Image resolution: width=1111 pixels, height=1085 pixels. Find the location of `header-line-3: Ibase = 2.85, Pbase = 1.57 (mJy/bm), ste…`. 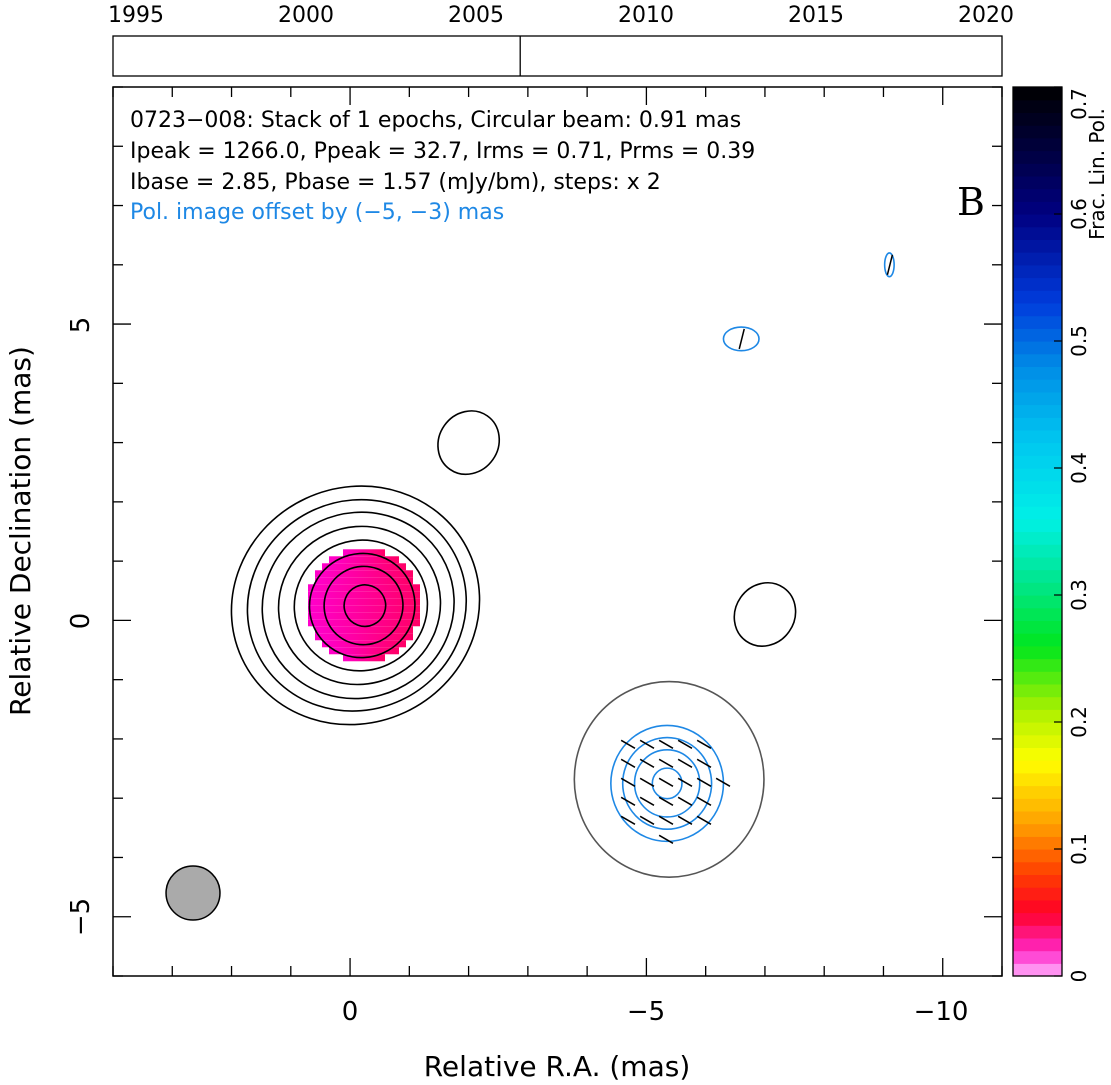

header-line-3: Ibase = 2.85, Pbase = 1.57 (mJy/bm), ste… is located at coordinates (395, 182).